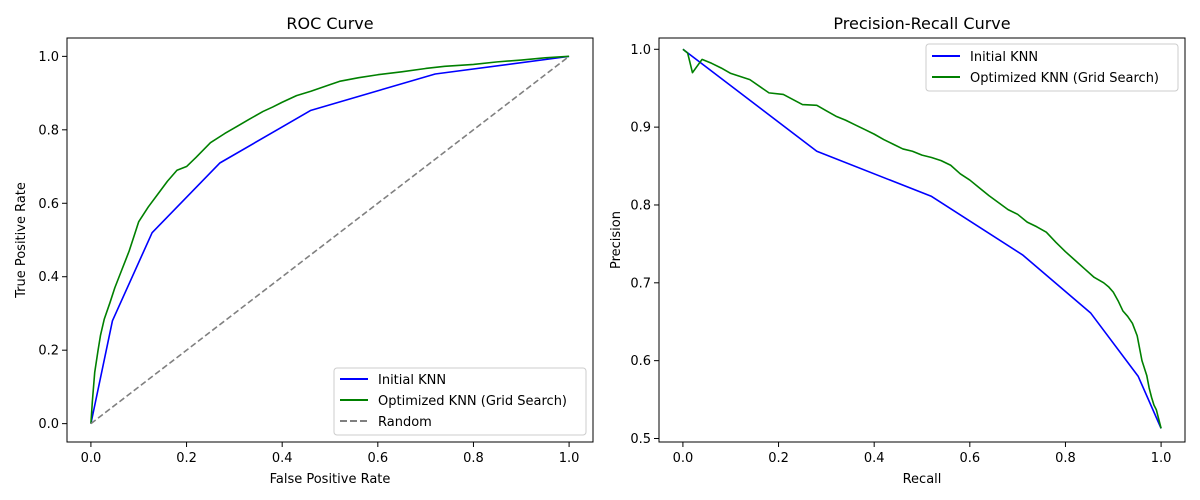  Describe the element at coordinates (922, 479) in the screenshot. I see `pr-x-axis-label: Recall` at that location.